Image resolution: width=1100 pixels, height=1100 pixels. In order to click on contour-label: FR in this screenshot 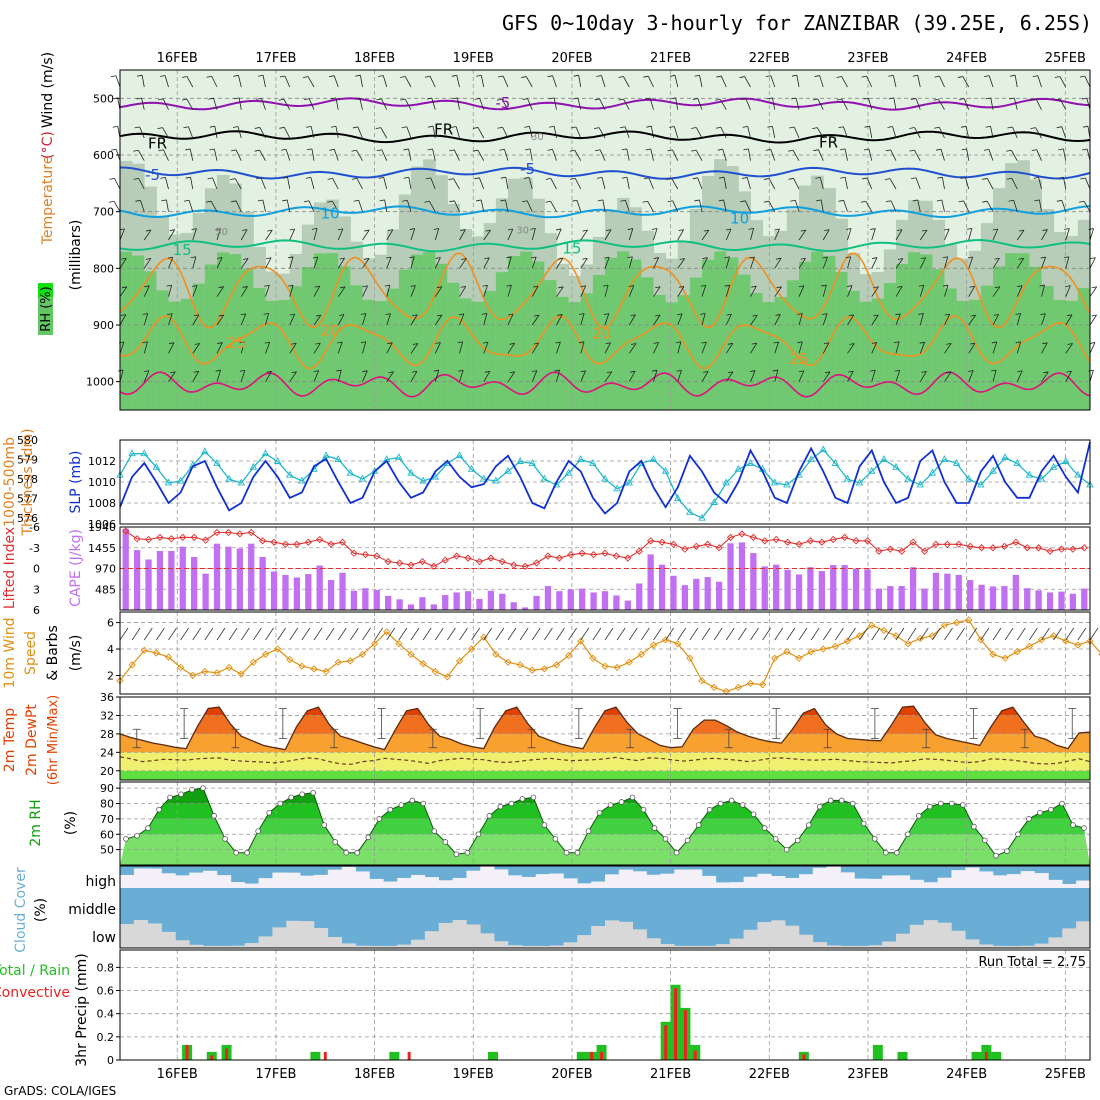, I will do `click(157, 144)`.